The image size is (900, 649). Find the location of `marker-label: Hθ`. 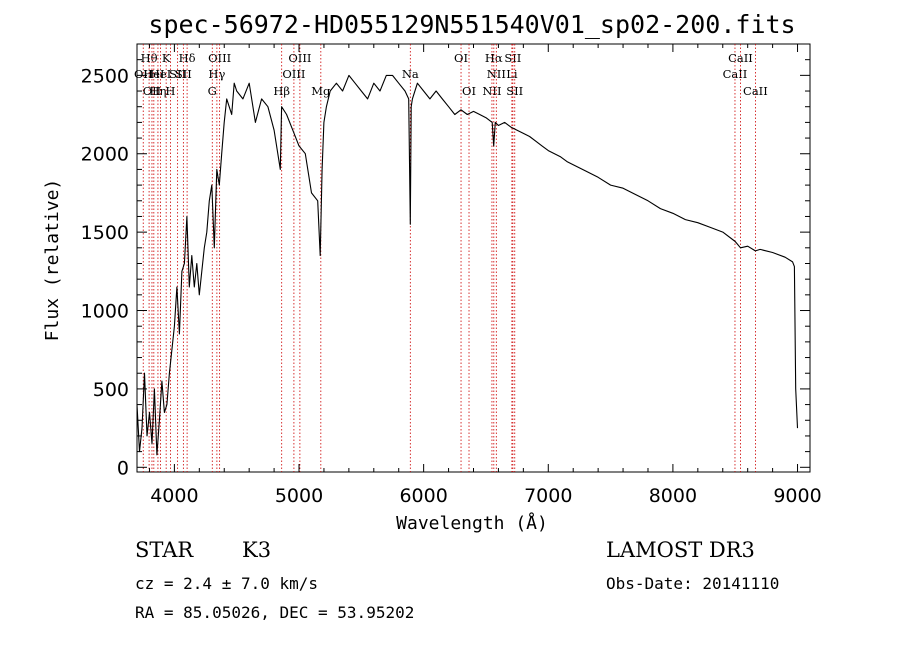

marker-label: Hθ is located at coordinates (149, 58).